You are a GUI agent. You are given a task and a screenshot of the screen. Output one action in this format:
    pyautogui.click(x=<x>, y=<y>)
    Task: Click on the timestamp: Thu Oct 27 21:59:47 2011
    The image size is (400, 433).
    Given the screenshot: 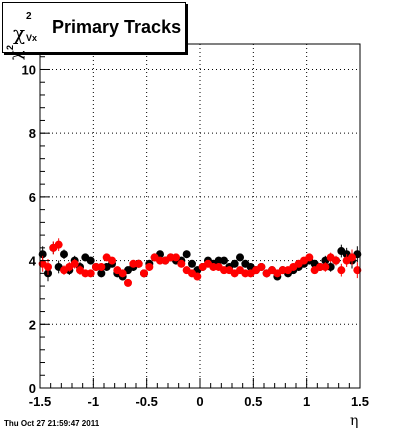 What is the action you would take?
    pyautogui.click(x=52, y=423)
    